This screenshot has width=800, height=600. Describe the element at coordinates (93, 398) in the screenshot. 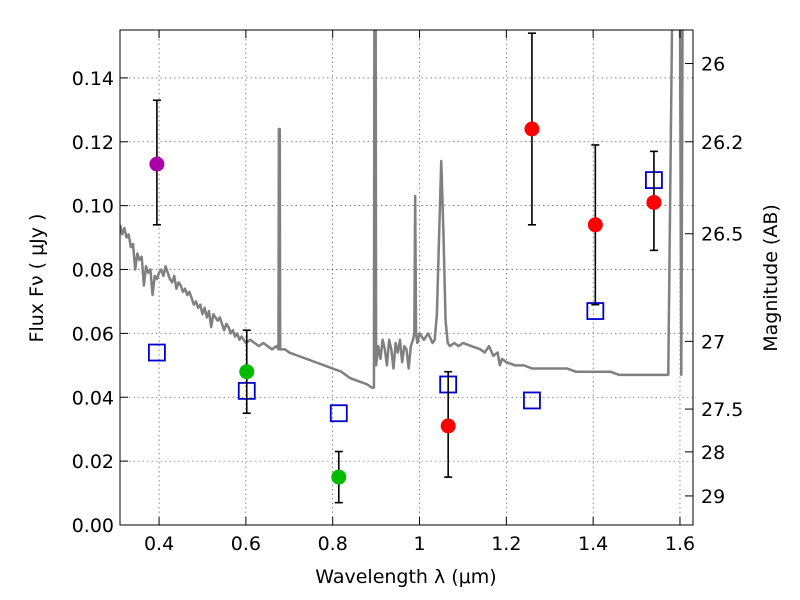

I see `y-tick-label: 0.04` at that location.